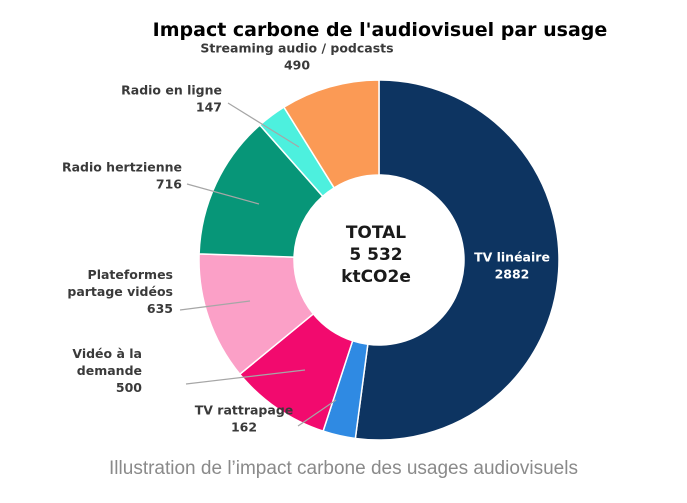 Image resolution: width=687 pixels, height=503 pixels. I want to click on slice-radio-hertzienne, so click(261, 191).